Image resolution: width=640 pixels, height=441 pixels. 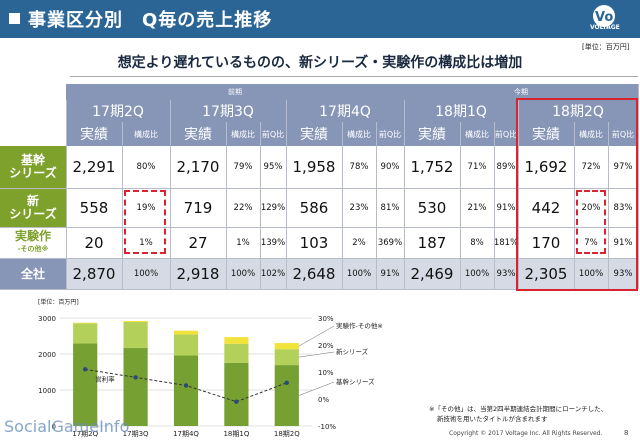 I want to click on cell-actual: 586, so click(x=314, y=207).